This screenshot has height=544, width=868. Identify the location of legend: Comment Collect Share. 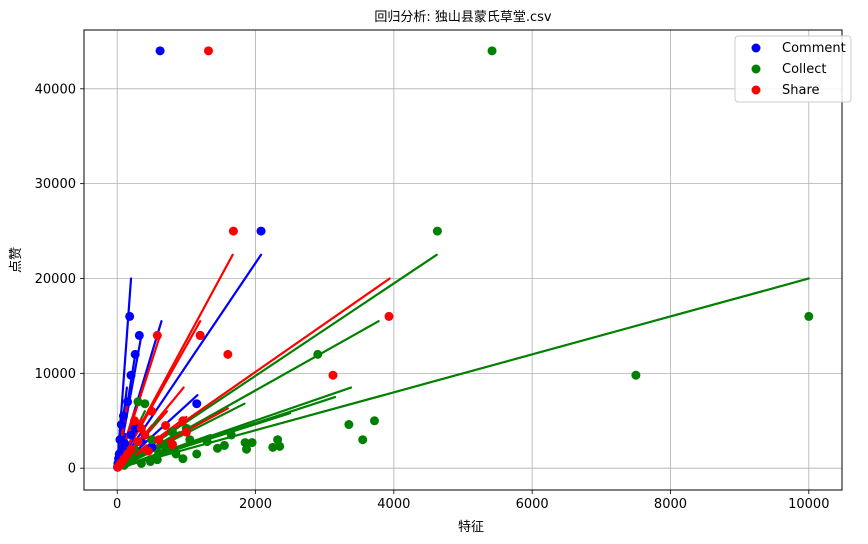
(793, 69).